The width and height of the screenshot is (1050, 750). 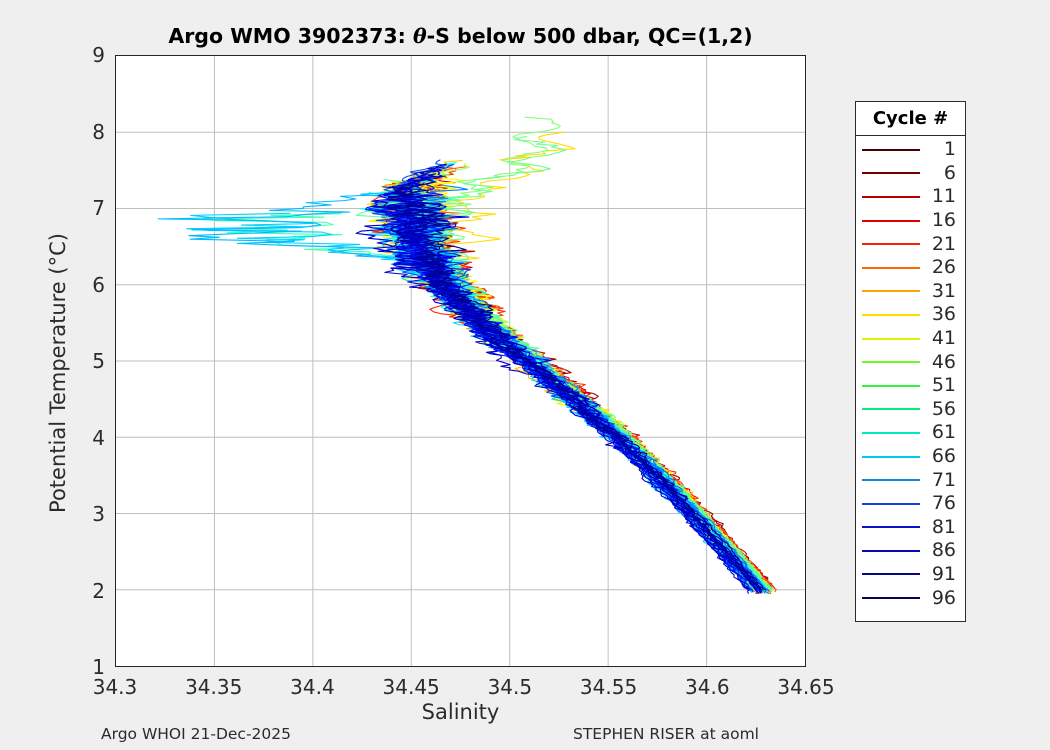 What do you see at coordinates (98, 590) in the screenshot?
I see `y-tick-label: 2` at bounding box center [98, 590].